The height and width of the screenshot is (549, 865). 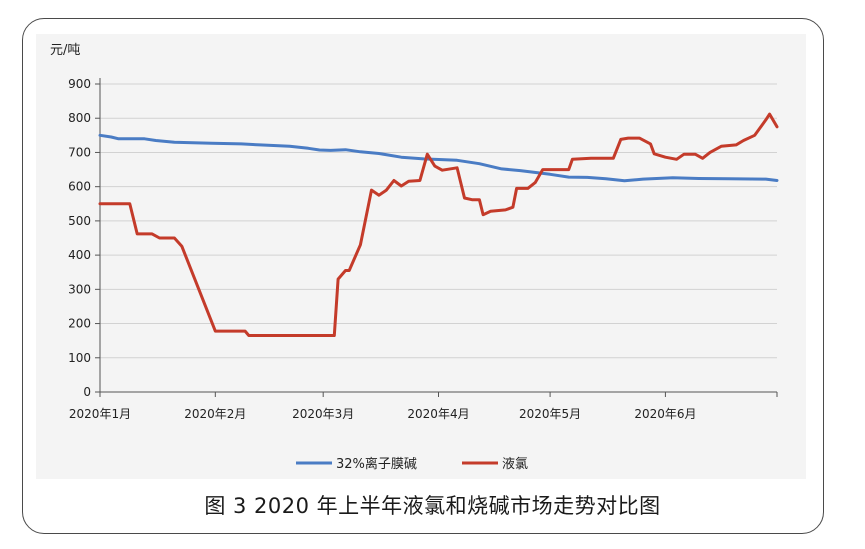 I want to click on y-tick-label: 800, so click(x=79, y=118).